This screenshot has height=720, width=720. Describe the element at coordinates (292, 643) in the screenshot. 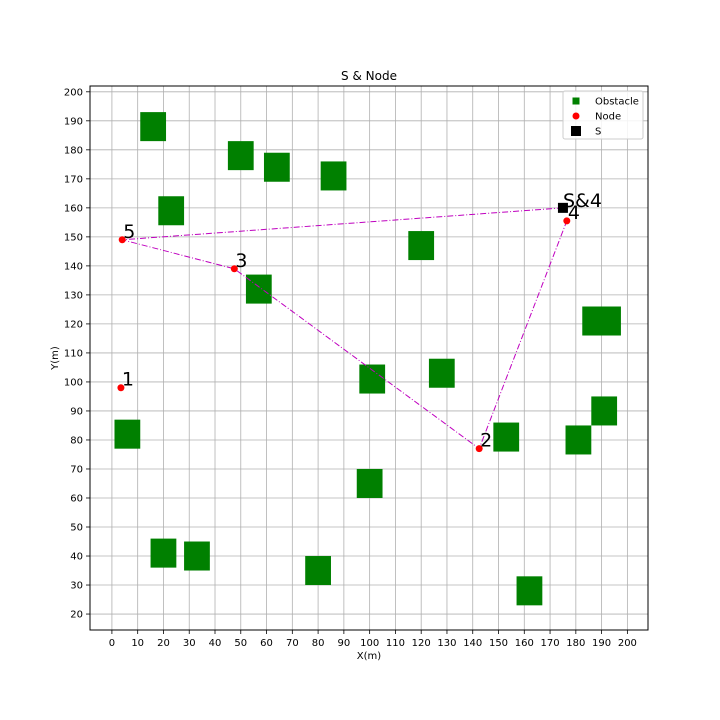

I see `x-tick-label: 70` at that location.